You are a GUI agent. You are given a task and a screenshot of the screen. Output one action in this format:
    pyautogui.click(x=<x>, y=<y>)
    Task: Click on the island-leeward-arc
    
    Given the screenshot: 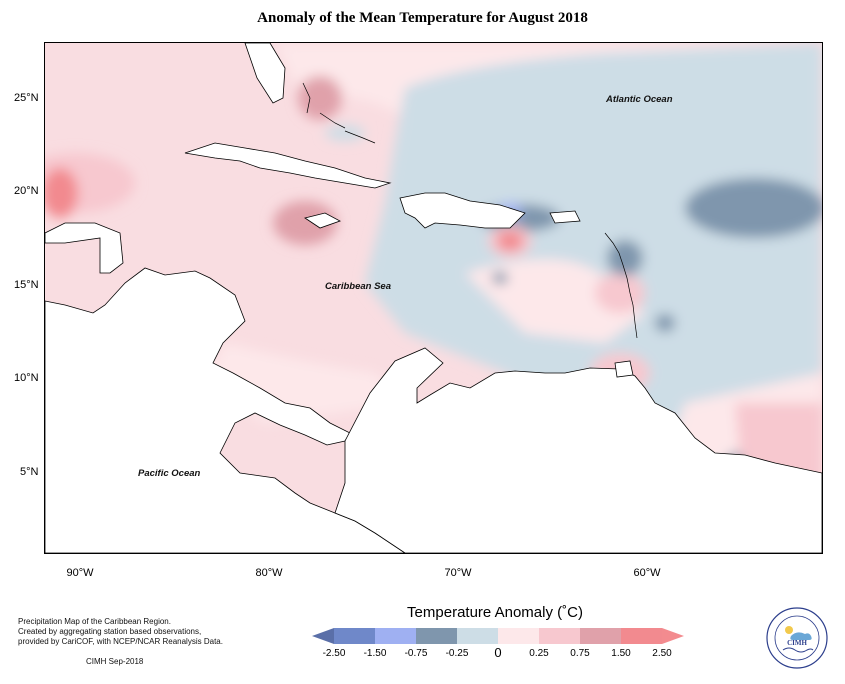 What is the action you would take?
    pyautogui.click(x=621, y=285)
    